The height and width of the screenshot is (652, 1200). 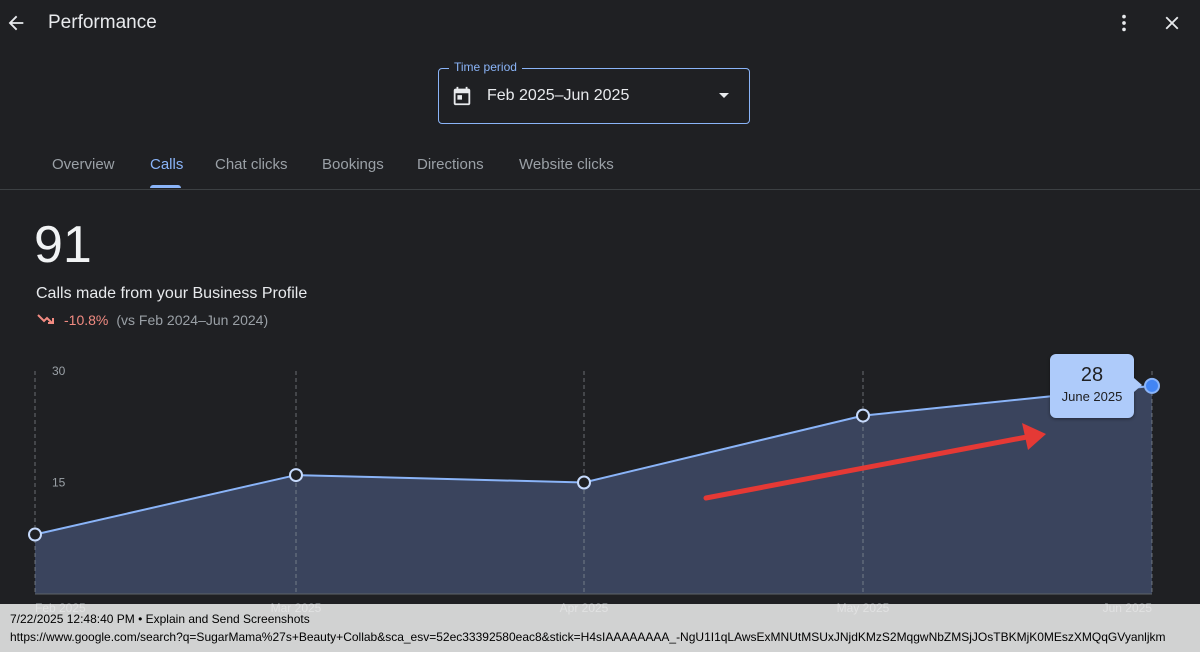 I want to click on tab-directions: Directions, so click(x=450, y=164).